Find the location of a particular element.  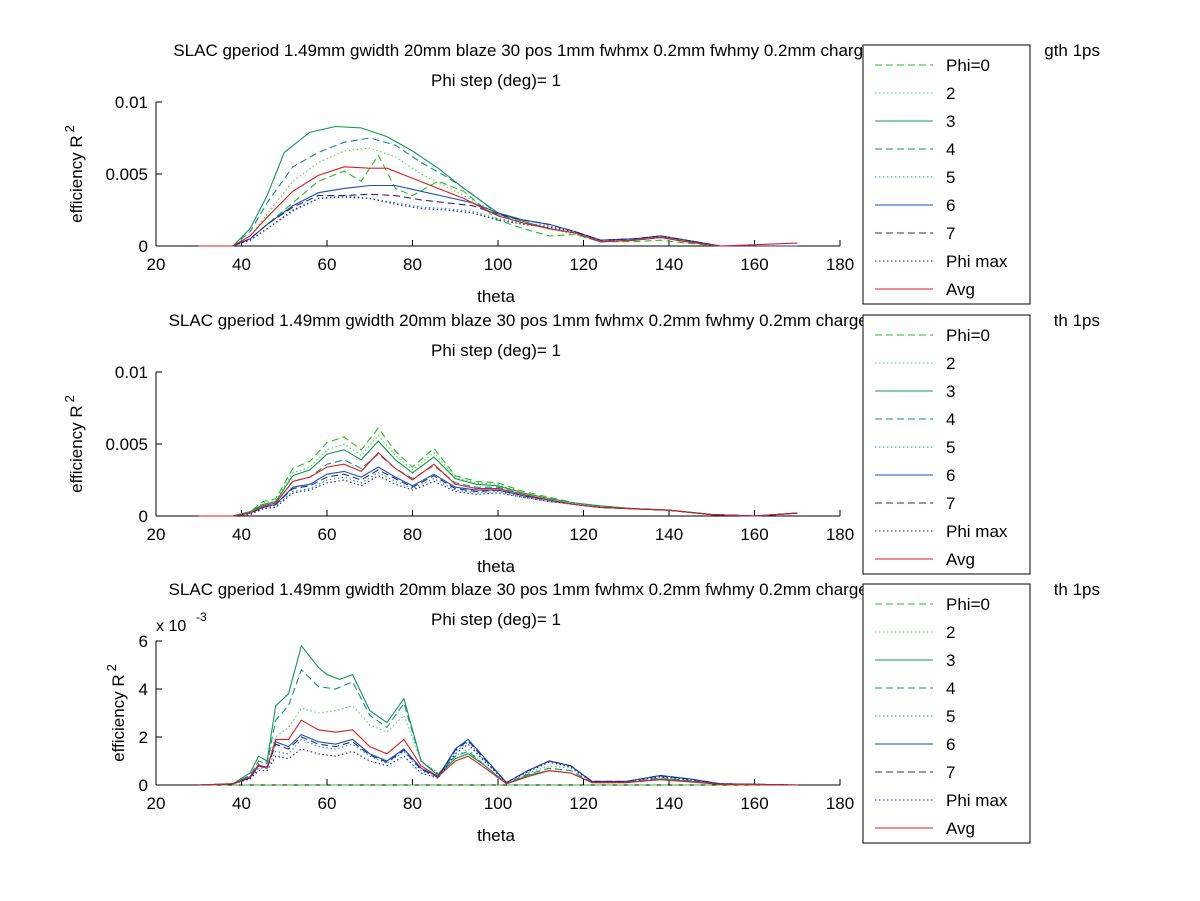

y-tick-label: 4 is located at coordinates (143, 689).